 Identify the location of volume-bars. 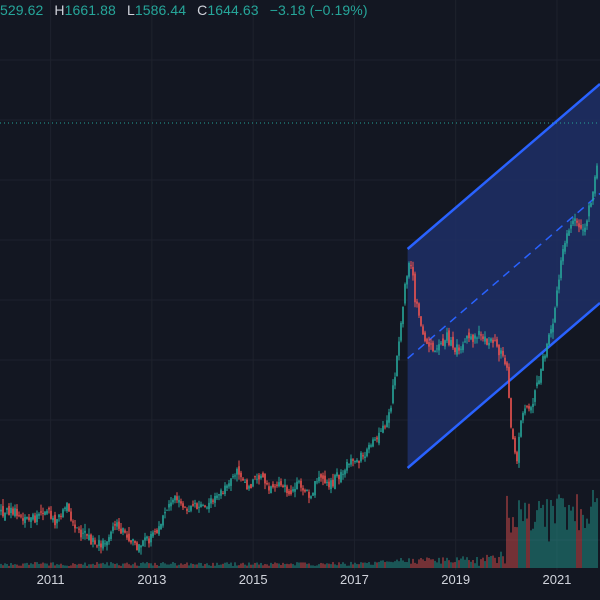
(299, 528).